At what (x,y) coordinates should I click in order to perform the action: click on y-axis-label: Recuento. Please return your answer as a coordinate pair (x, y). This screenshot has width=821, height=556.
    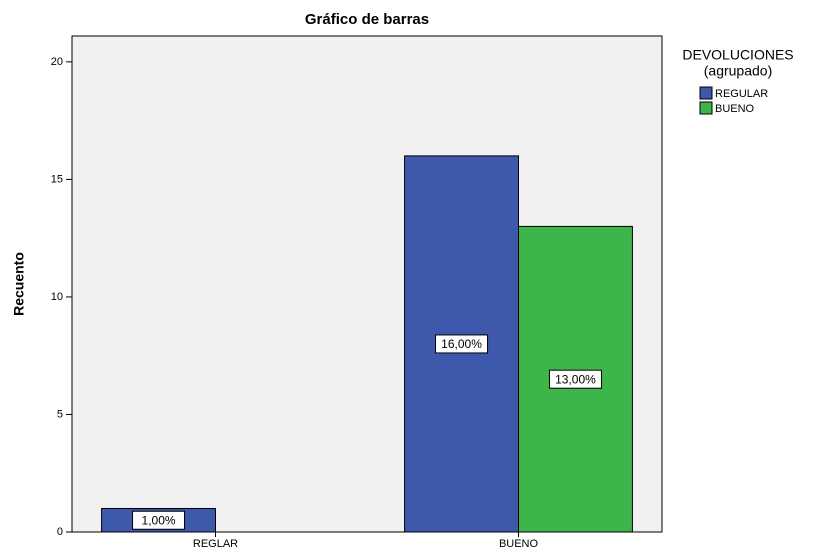
    Looking at the image, I should click on (19, 284).